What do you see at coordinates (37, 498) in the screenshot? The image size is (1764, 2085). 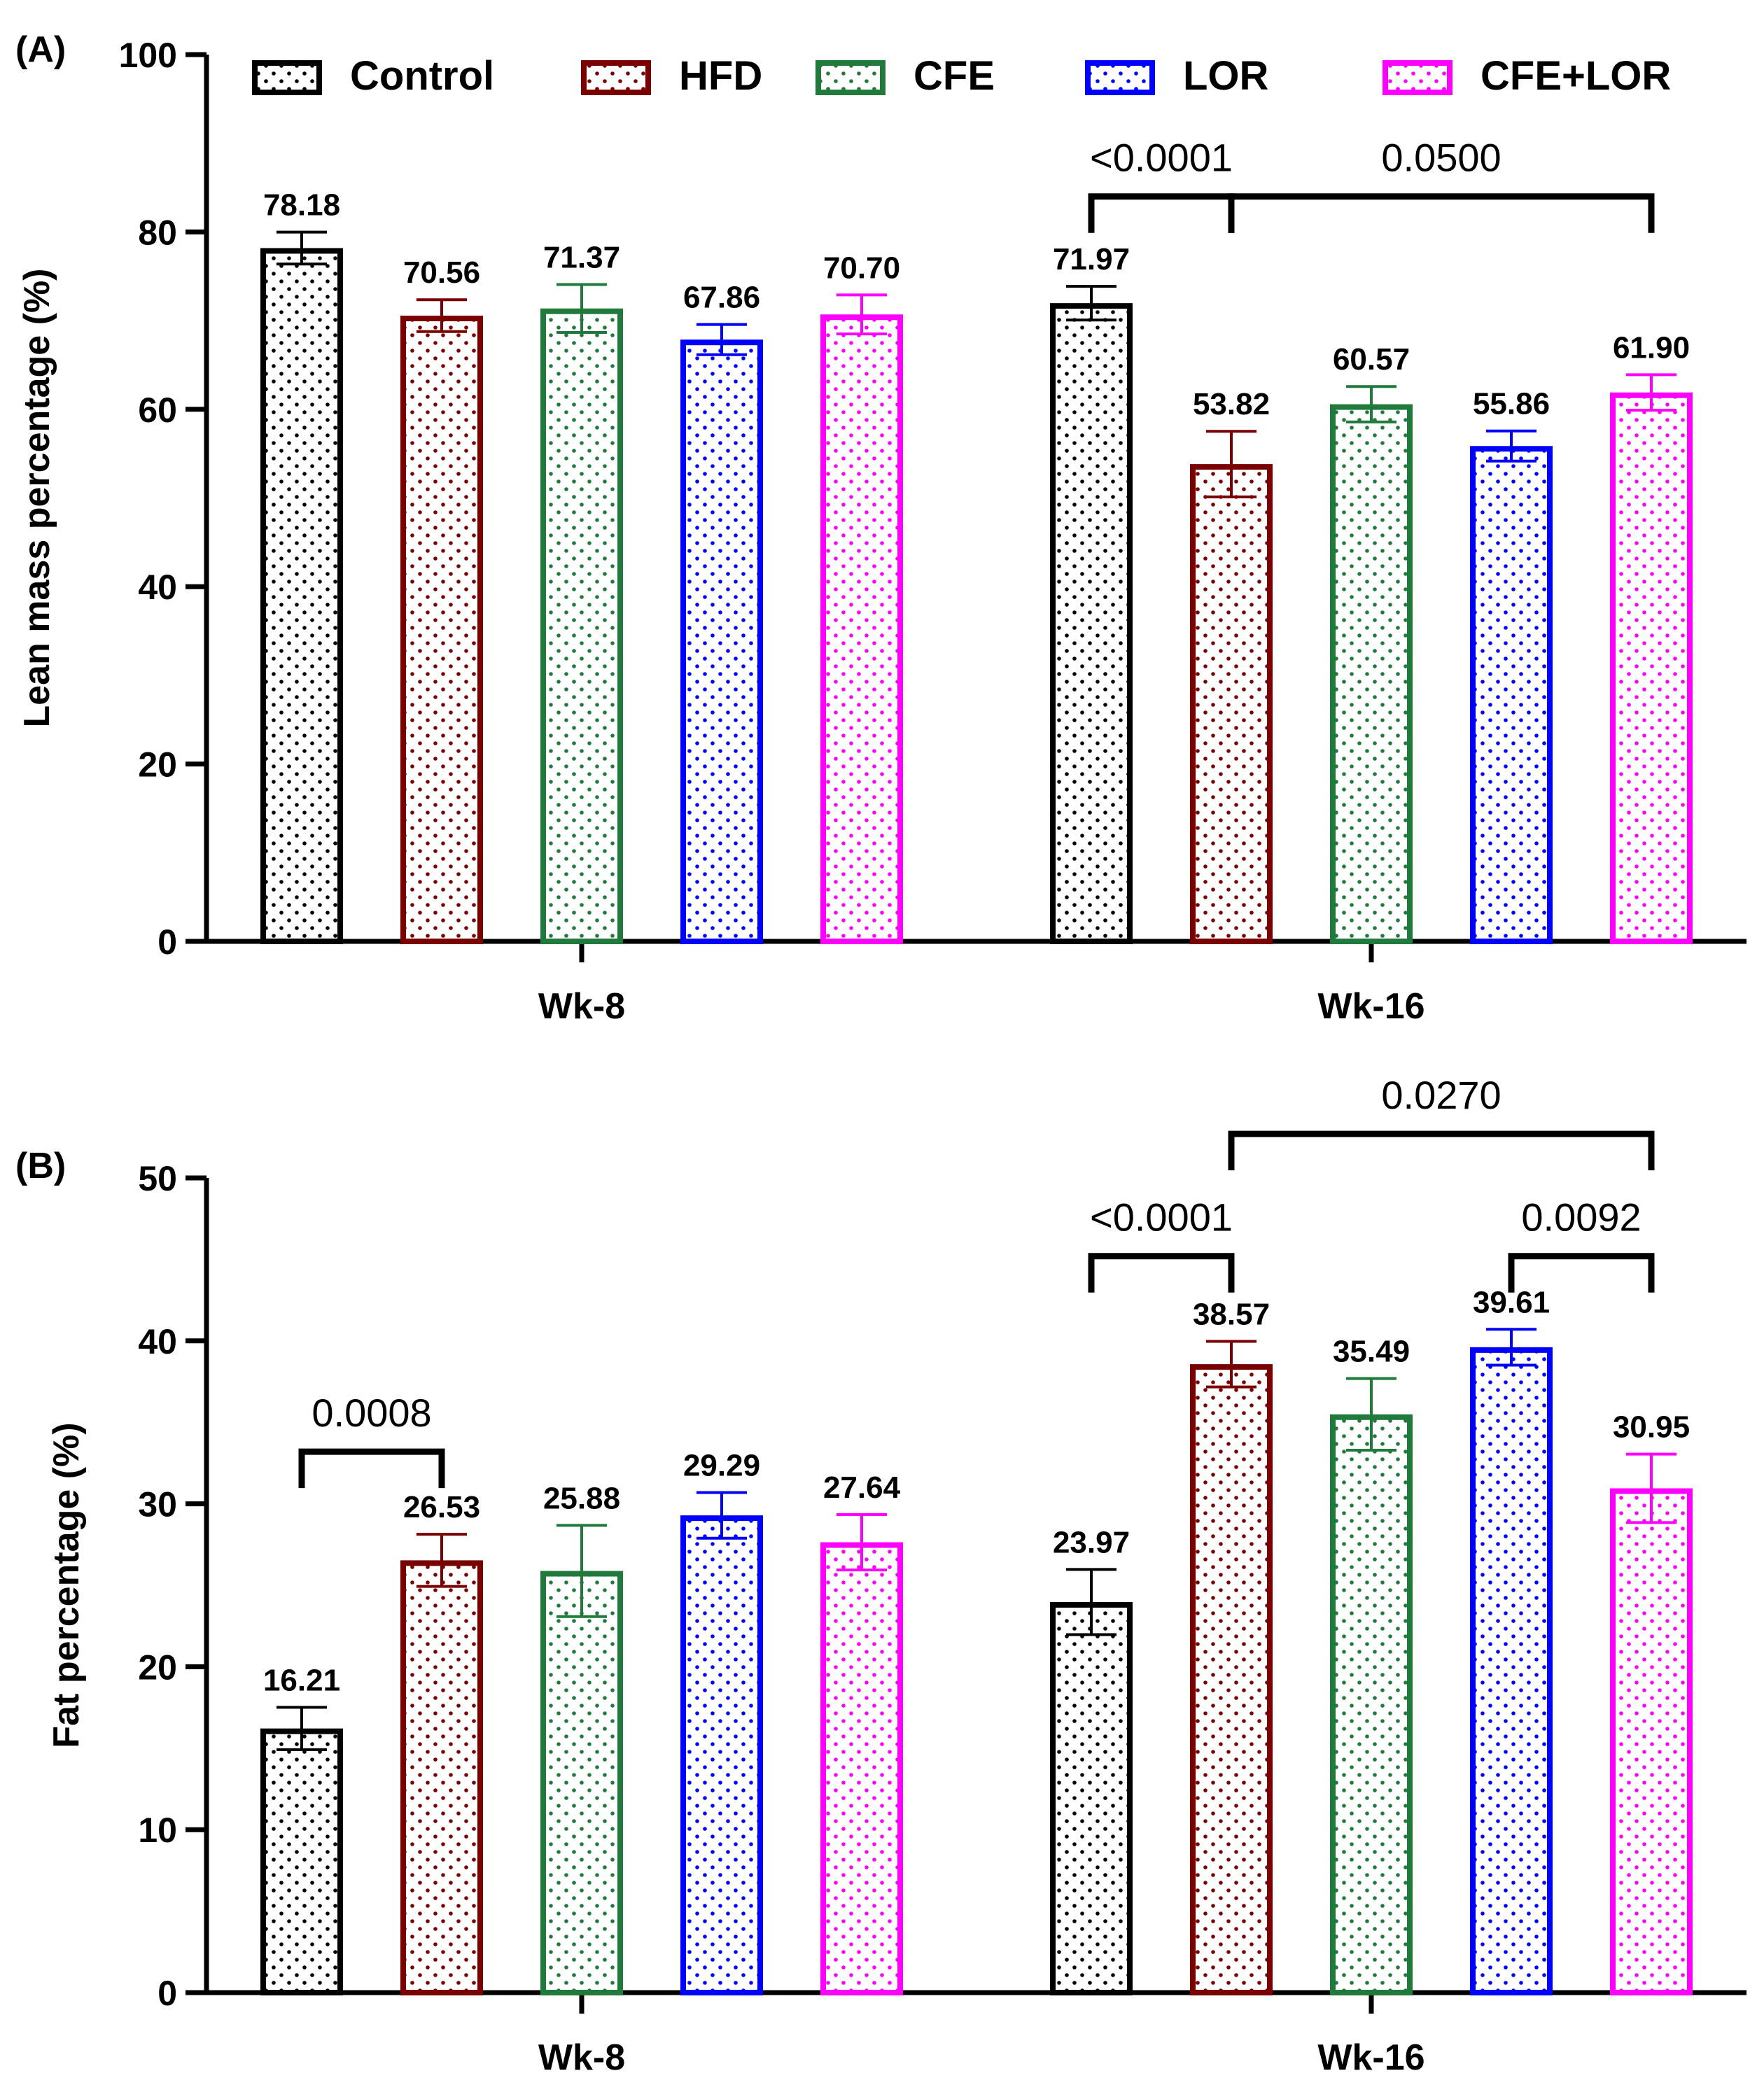 I see `y-axis-label: Lean mass percentage (%)` at bounding box center [37, 498].